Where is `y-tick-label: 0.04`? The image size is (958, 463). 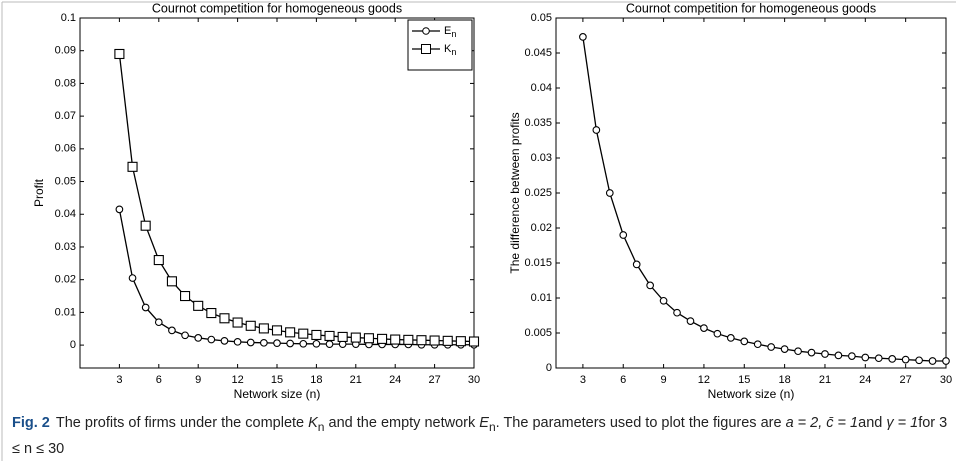
y-tick-label: 0.04 is located at coordinates (541, 88).